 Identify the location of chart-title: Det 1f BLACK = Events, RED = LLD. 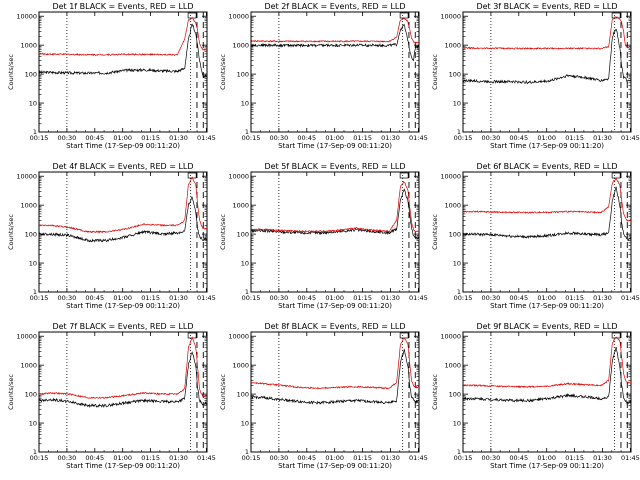
(122, 6).